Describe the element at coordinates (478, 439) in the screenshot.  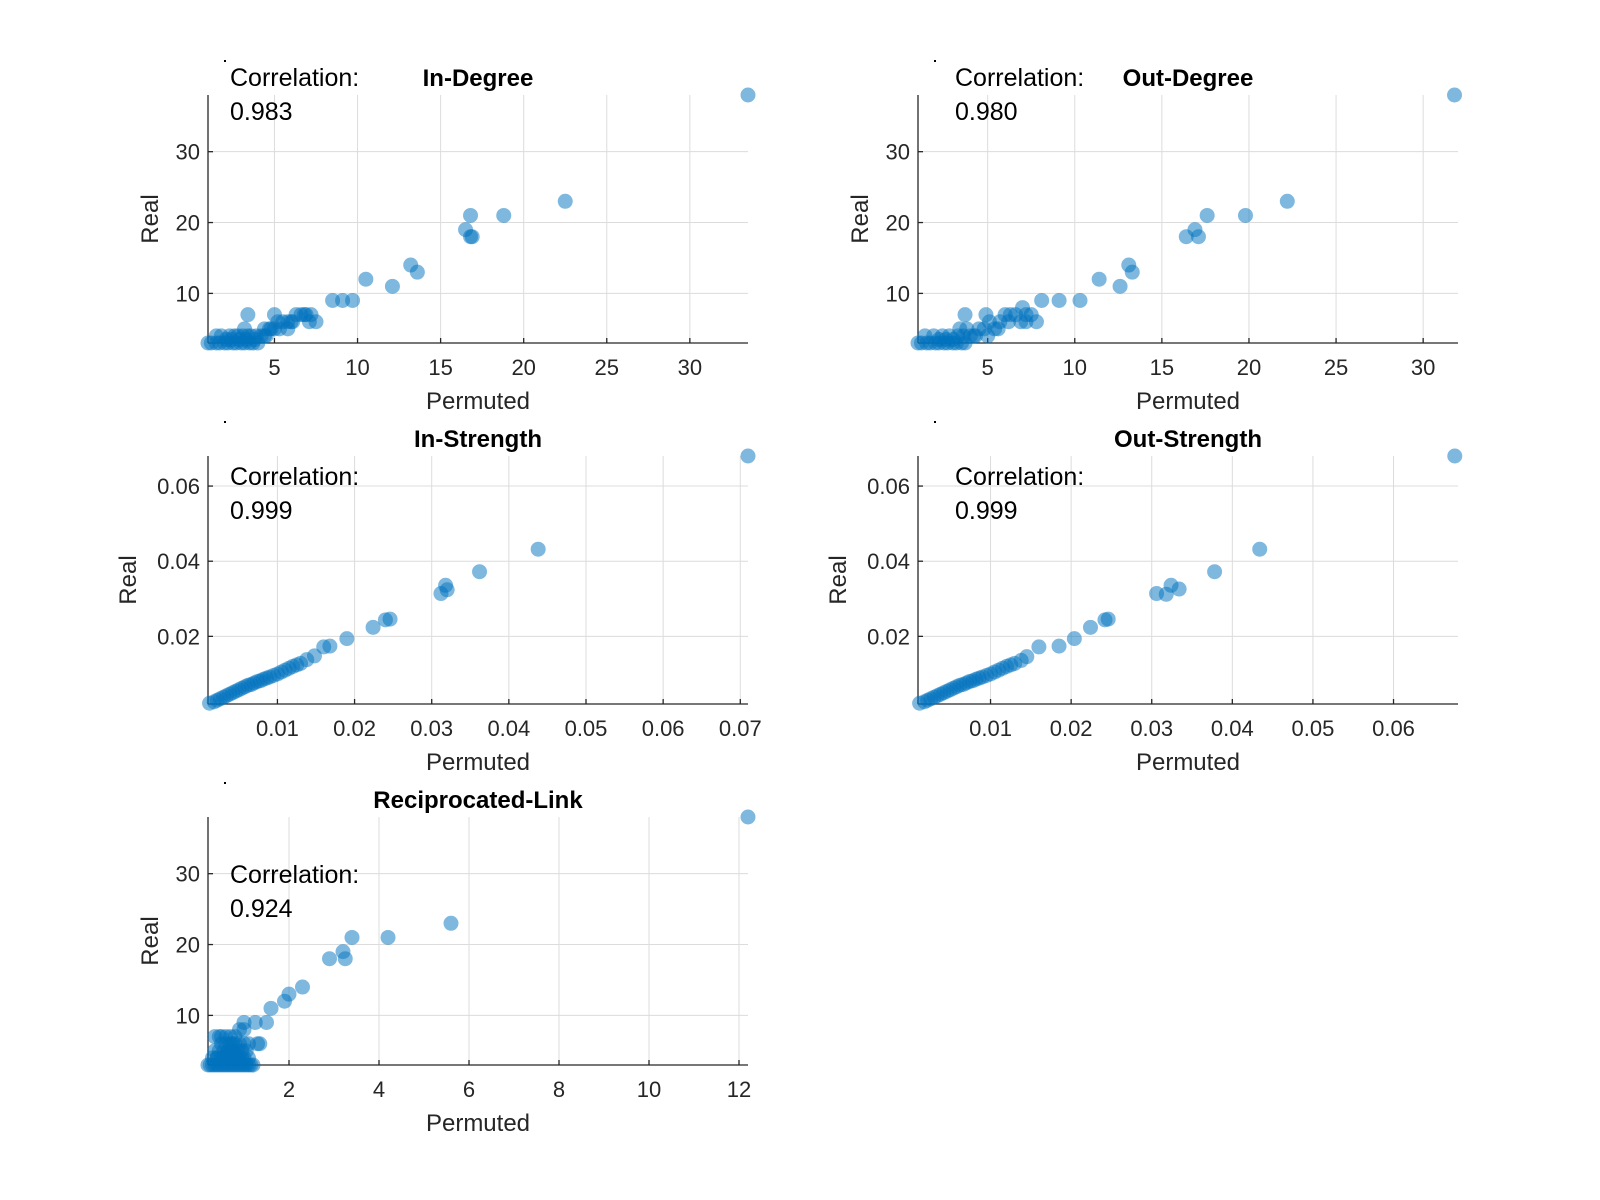
I see `panel-title: In-Strength` at that location.